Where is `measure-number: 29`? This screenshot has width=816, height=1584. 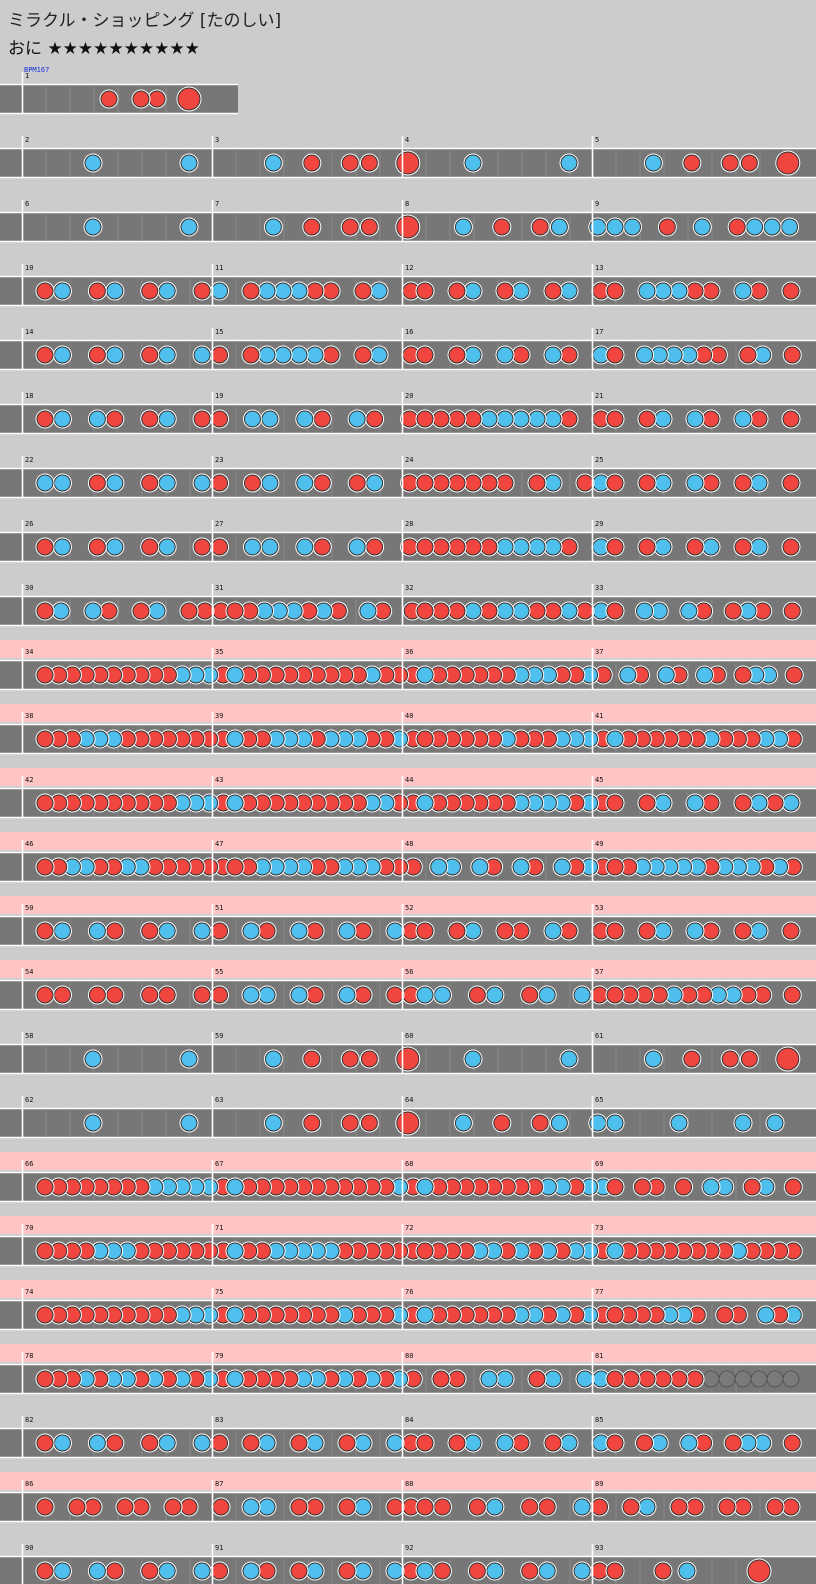 measure-number: 29 is located at coordinates (599, 524).